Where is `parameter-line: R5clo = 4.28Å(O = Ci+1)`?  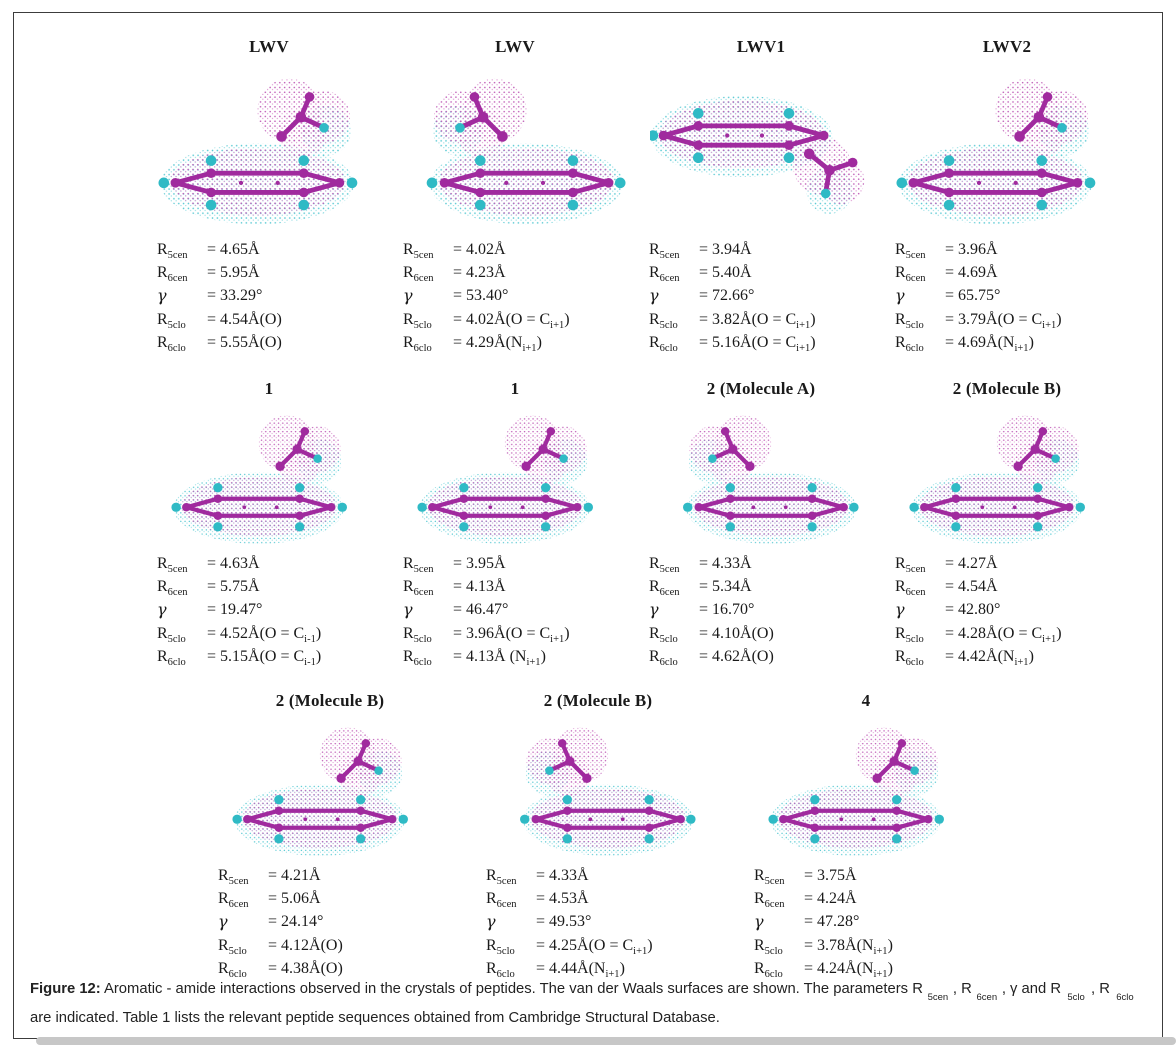
parameter-line: R5clo = 4.28Å(O = Ci+1) is located at coordinates (1007, 633).